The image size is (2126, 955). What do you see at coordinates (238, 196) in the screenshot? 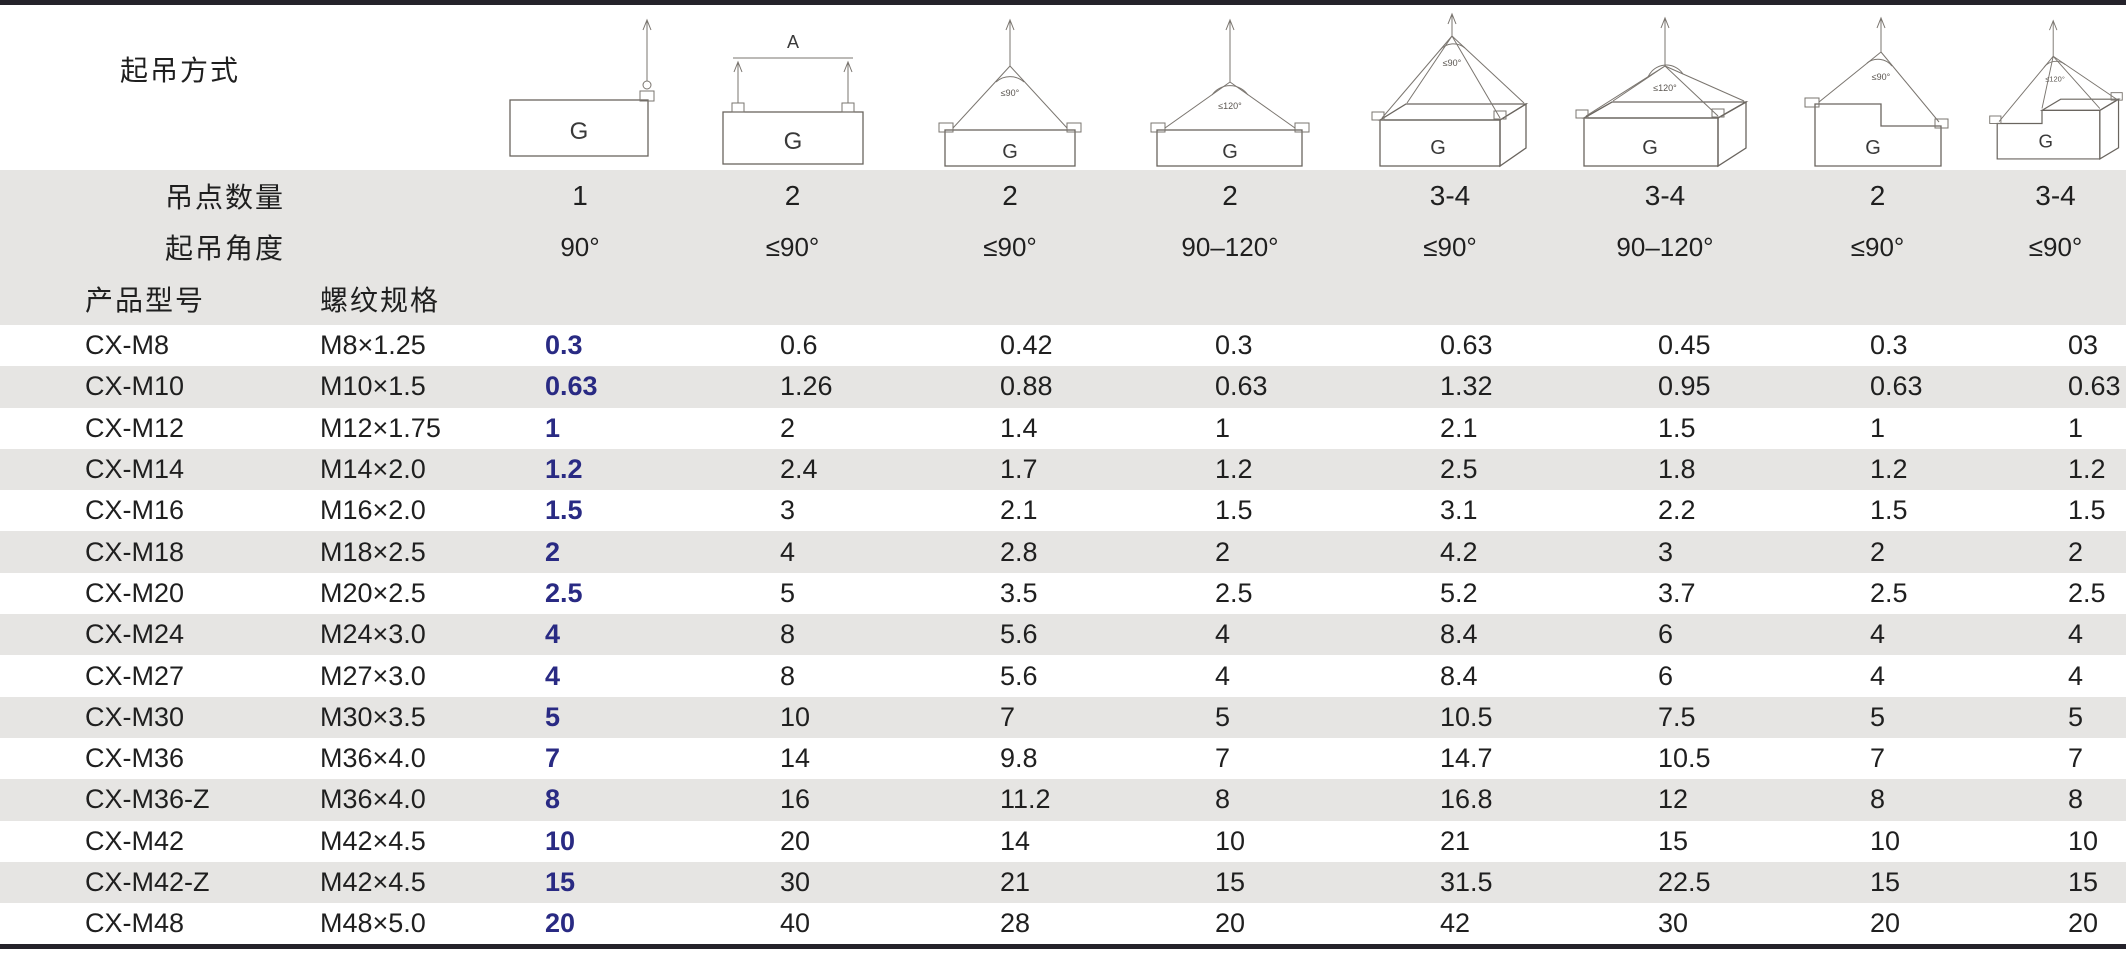
I see `points-label: 吊点数量` at bounding box center [238, 196].